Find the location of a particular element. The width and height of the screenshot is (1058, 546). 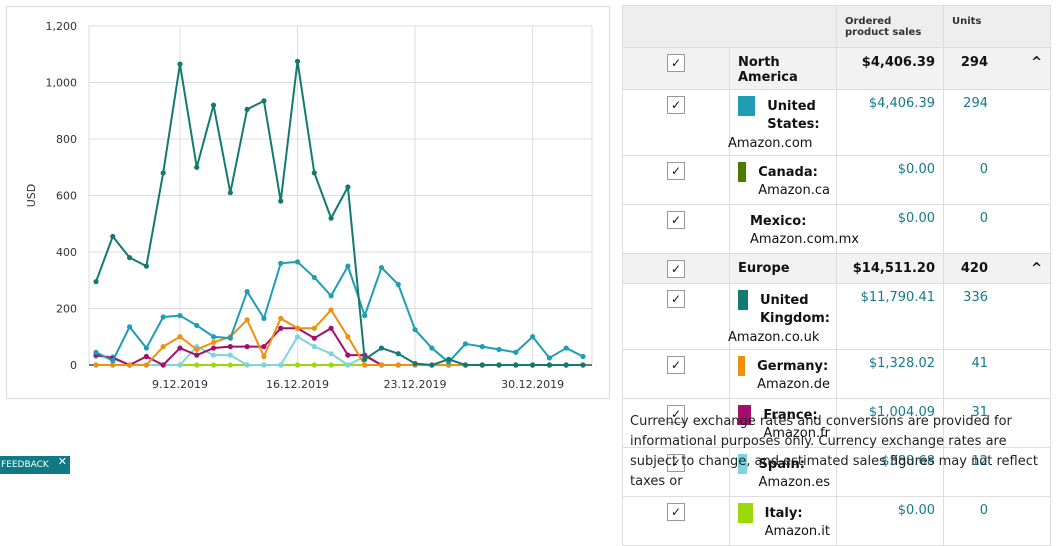

feedback-button: FEEDBACK ✕ is located at coordinates (35, 464).